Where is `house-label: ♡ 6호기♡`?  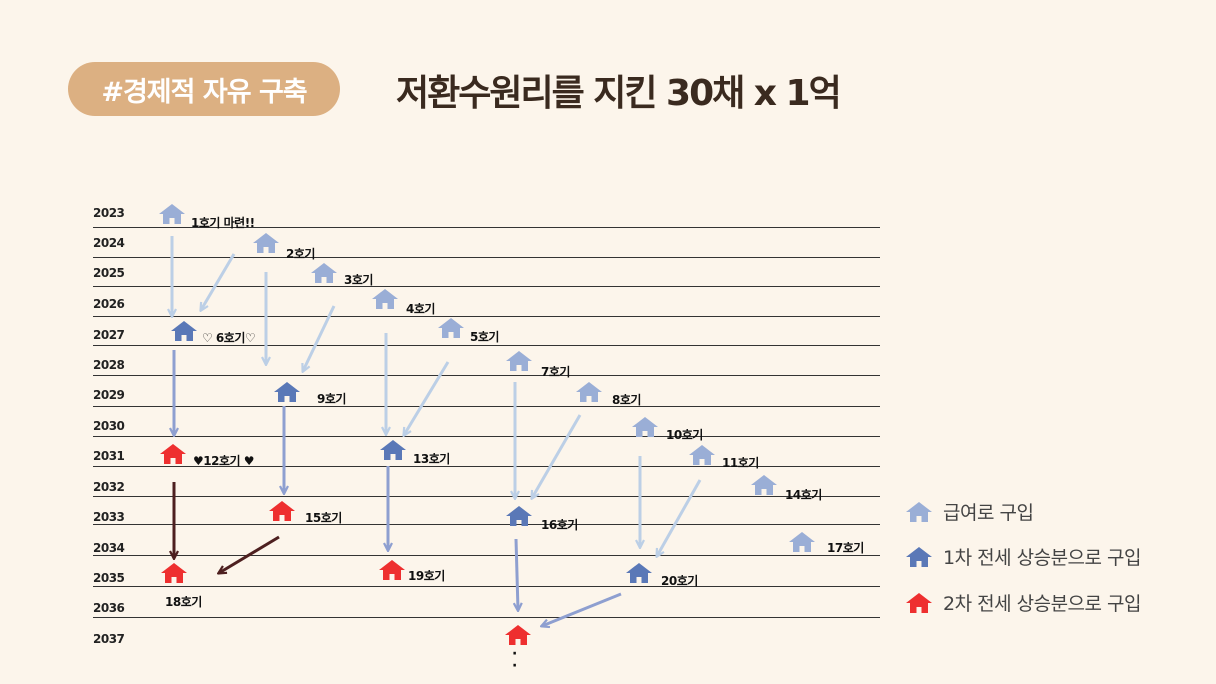
house-label: ♡ 6호기♡ is located at coordinates (229, 338).